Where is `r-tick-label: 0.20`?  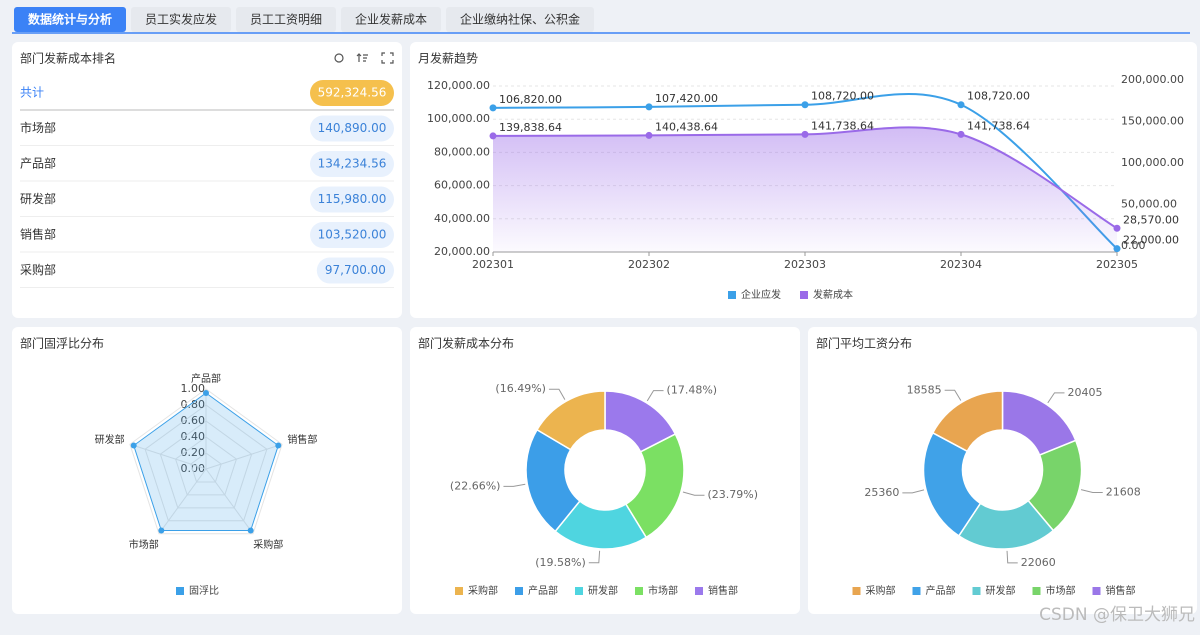
r-tick-label: 0.20 is located at coordinates (193, 452).